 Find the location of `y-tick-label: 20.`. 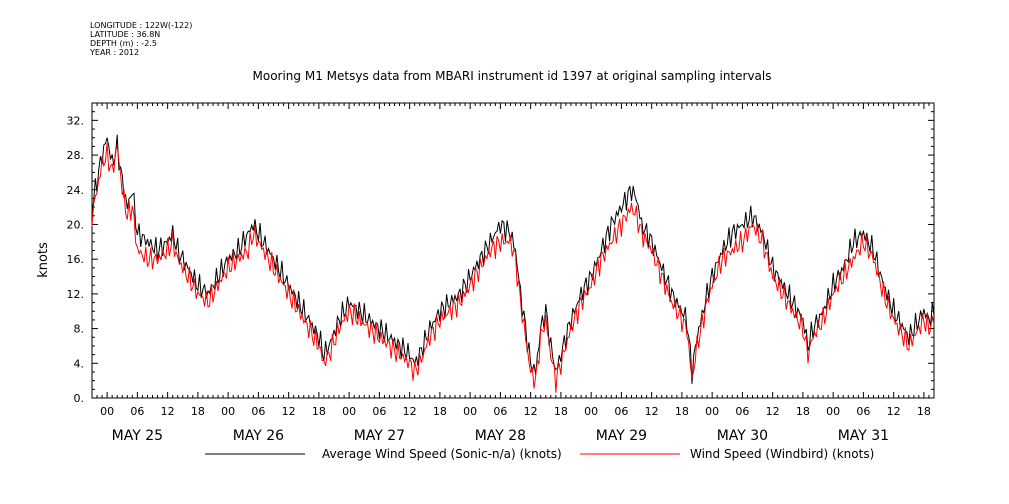

y-tick-label: 20. is located at coordinates (76, 224).